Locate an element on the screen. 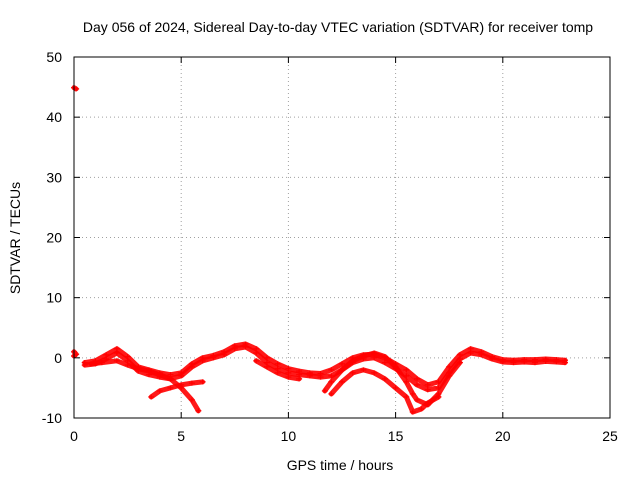 This screenshot has height=480, width=640. y-tick-label: 0 is located at coordinates (58, 358).